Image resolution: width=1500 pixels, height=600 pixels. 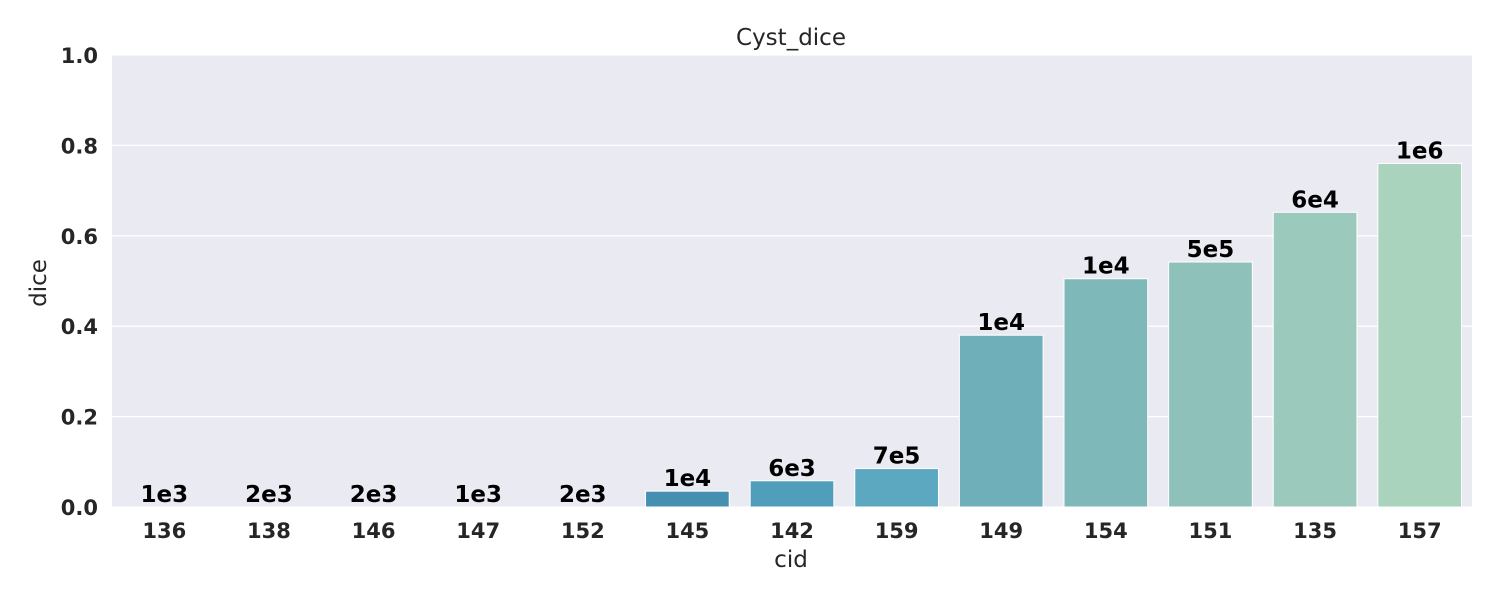 What do you see at coordinates (269, 531) in the screenshot?
I see `x-tick-label: 138` at bounding box center [269, 531].